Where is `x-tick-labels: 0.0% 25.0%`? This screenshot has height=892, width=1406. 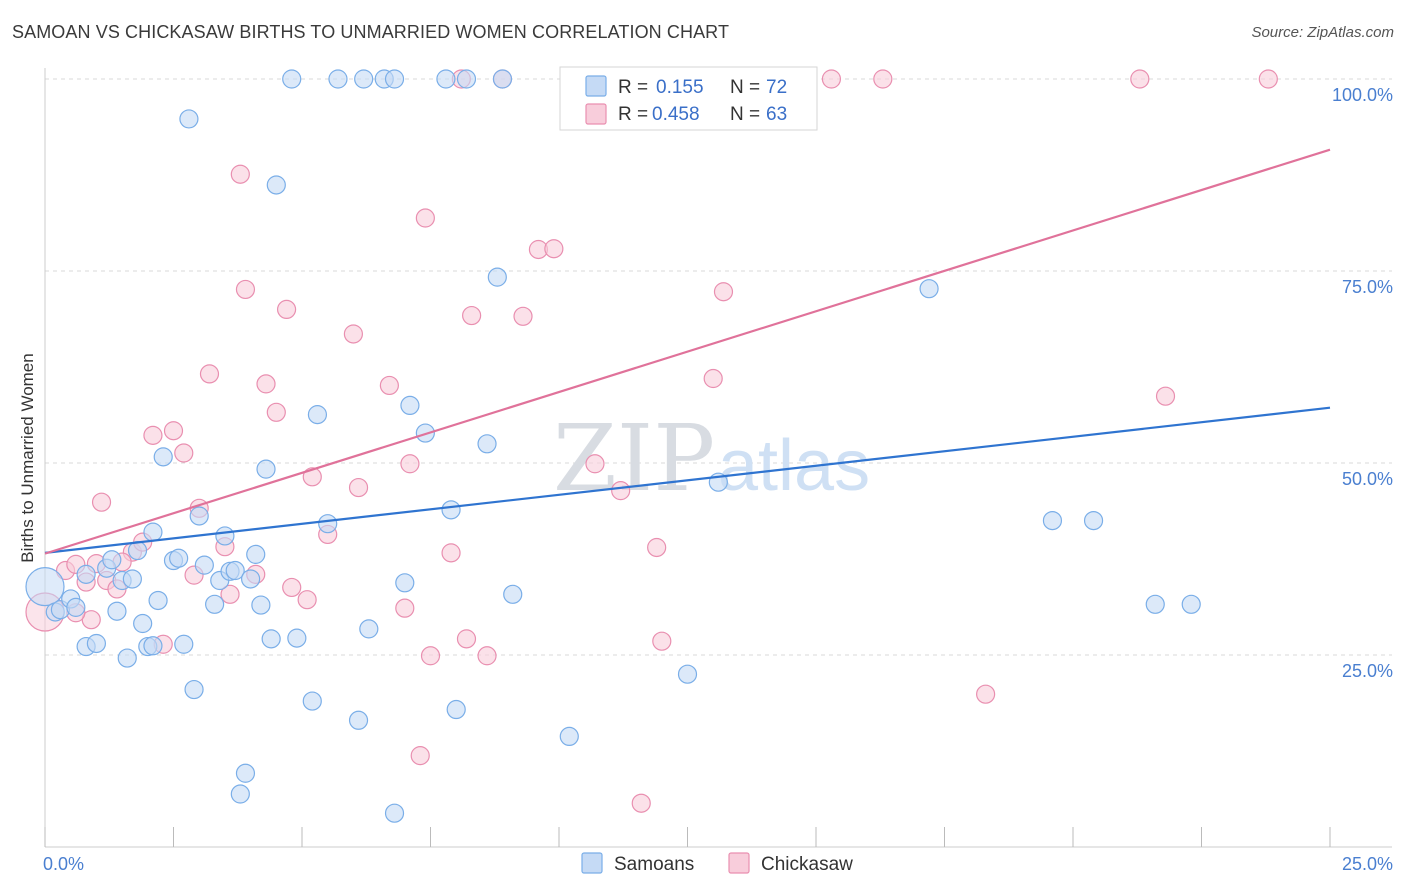 x-tick-labels: 0.0% 25.0% is located at coordinates (718, 864).